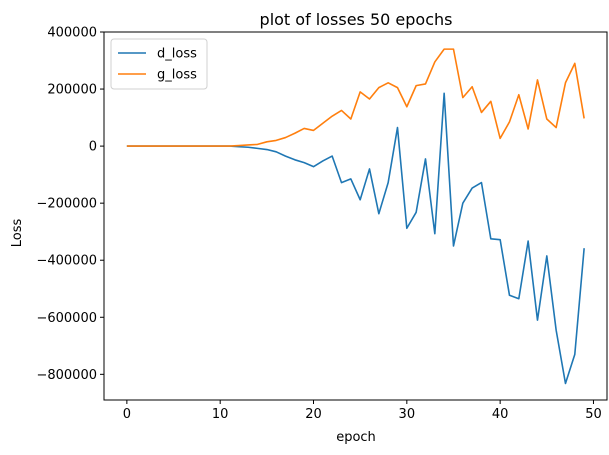 This screenshot has width=609, height=455. What do you see at coordinates (177, 75) in the screenshot?
I see `legend-label-g_loss: g_loss` at bounding box center [177, 75].